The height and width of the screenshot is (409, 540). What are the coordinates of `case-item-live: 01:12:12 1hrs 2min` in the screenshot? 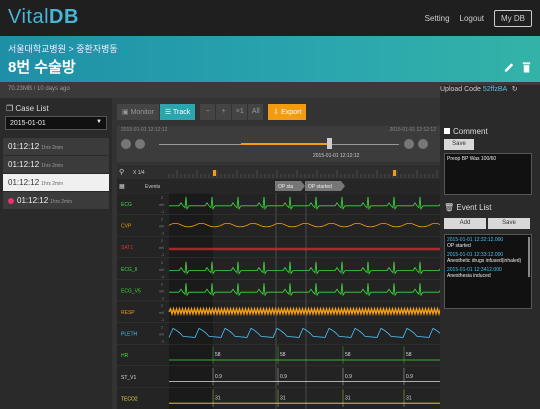 It's located at (56, 200).